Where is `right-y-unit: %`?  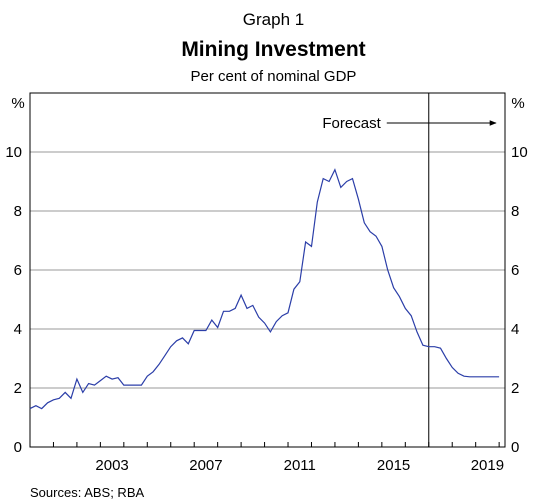
right-y-unit: % is located at coordinates (517, 103).